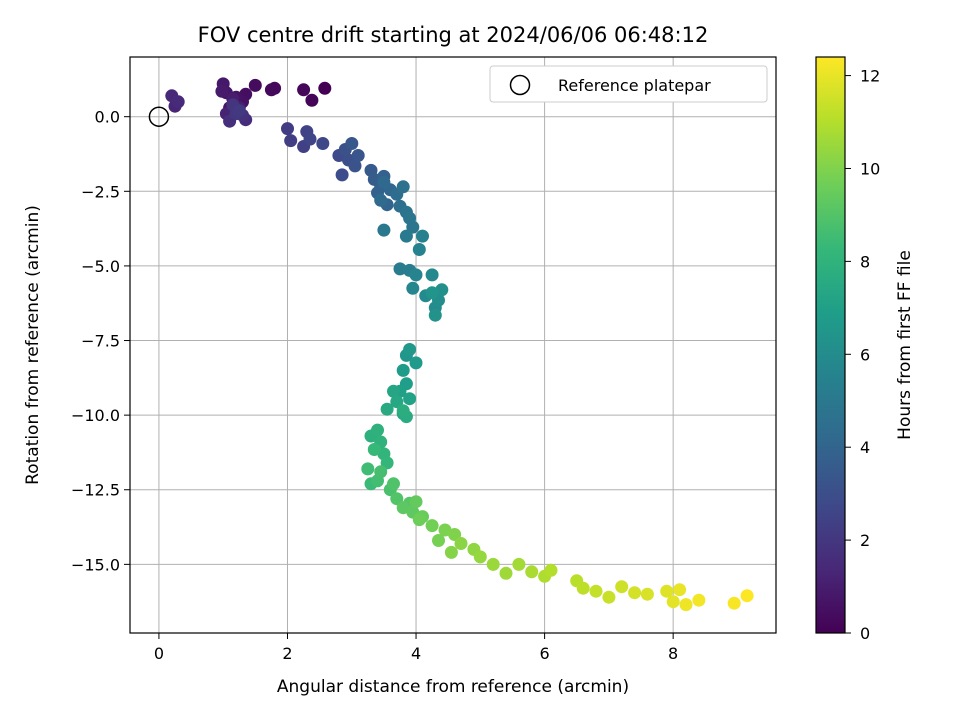  Describe the element at coordinates (453, 687) in the screenshot. I see `x-axis-label: Angular distance from reference (arcmin)` at that location.